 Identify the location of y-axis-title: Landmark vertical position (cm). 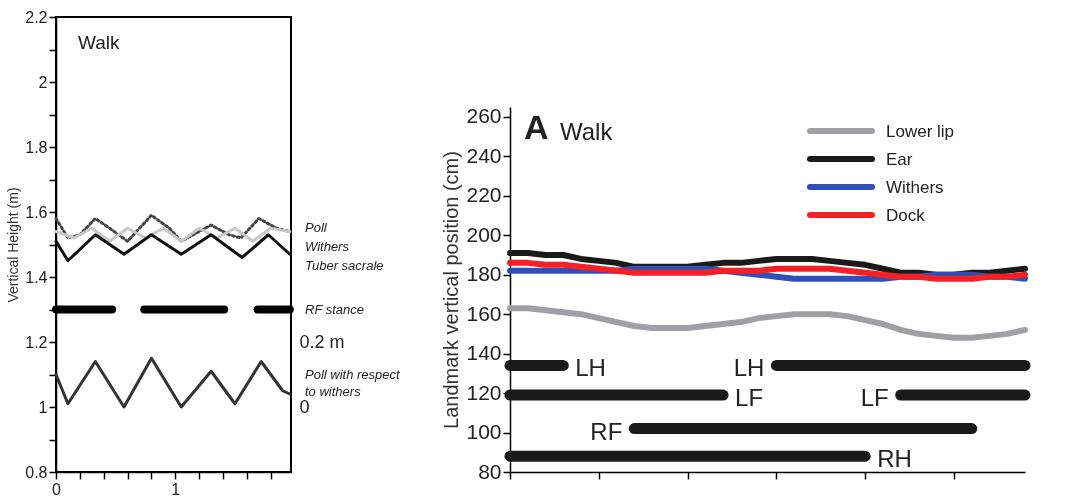
(451, 290).